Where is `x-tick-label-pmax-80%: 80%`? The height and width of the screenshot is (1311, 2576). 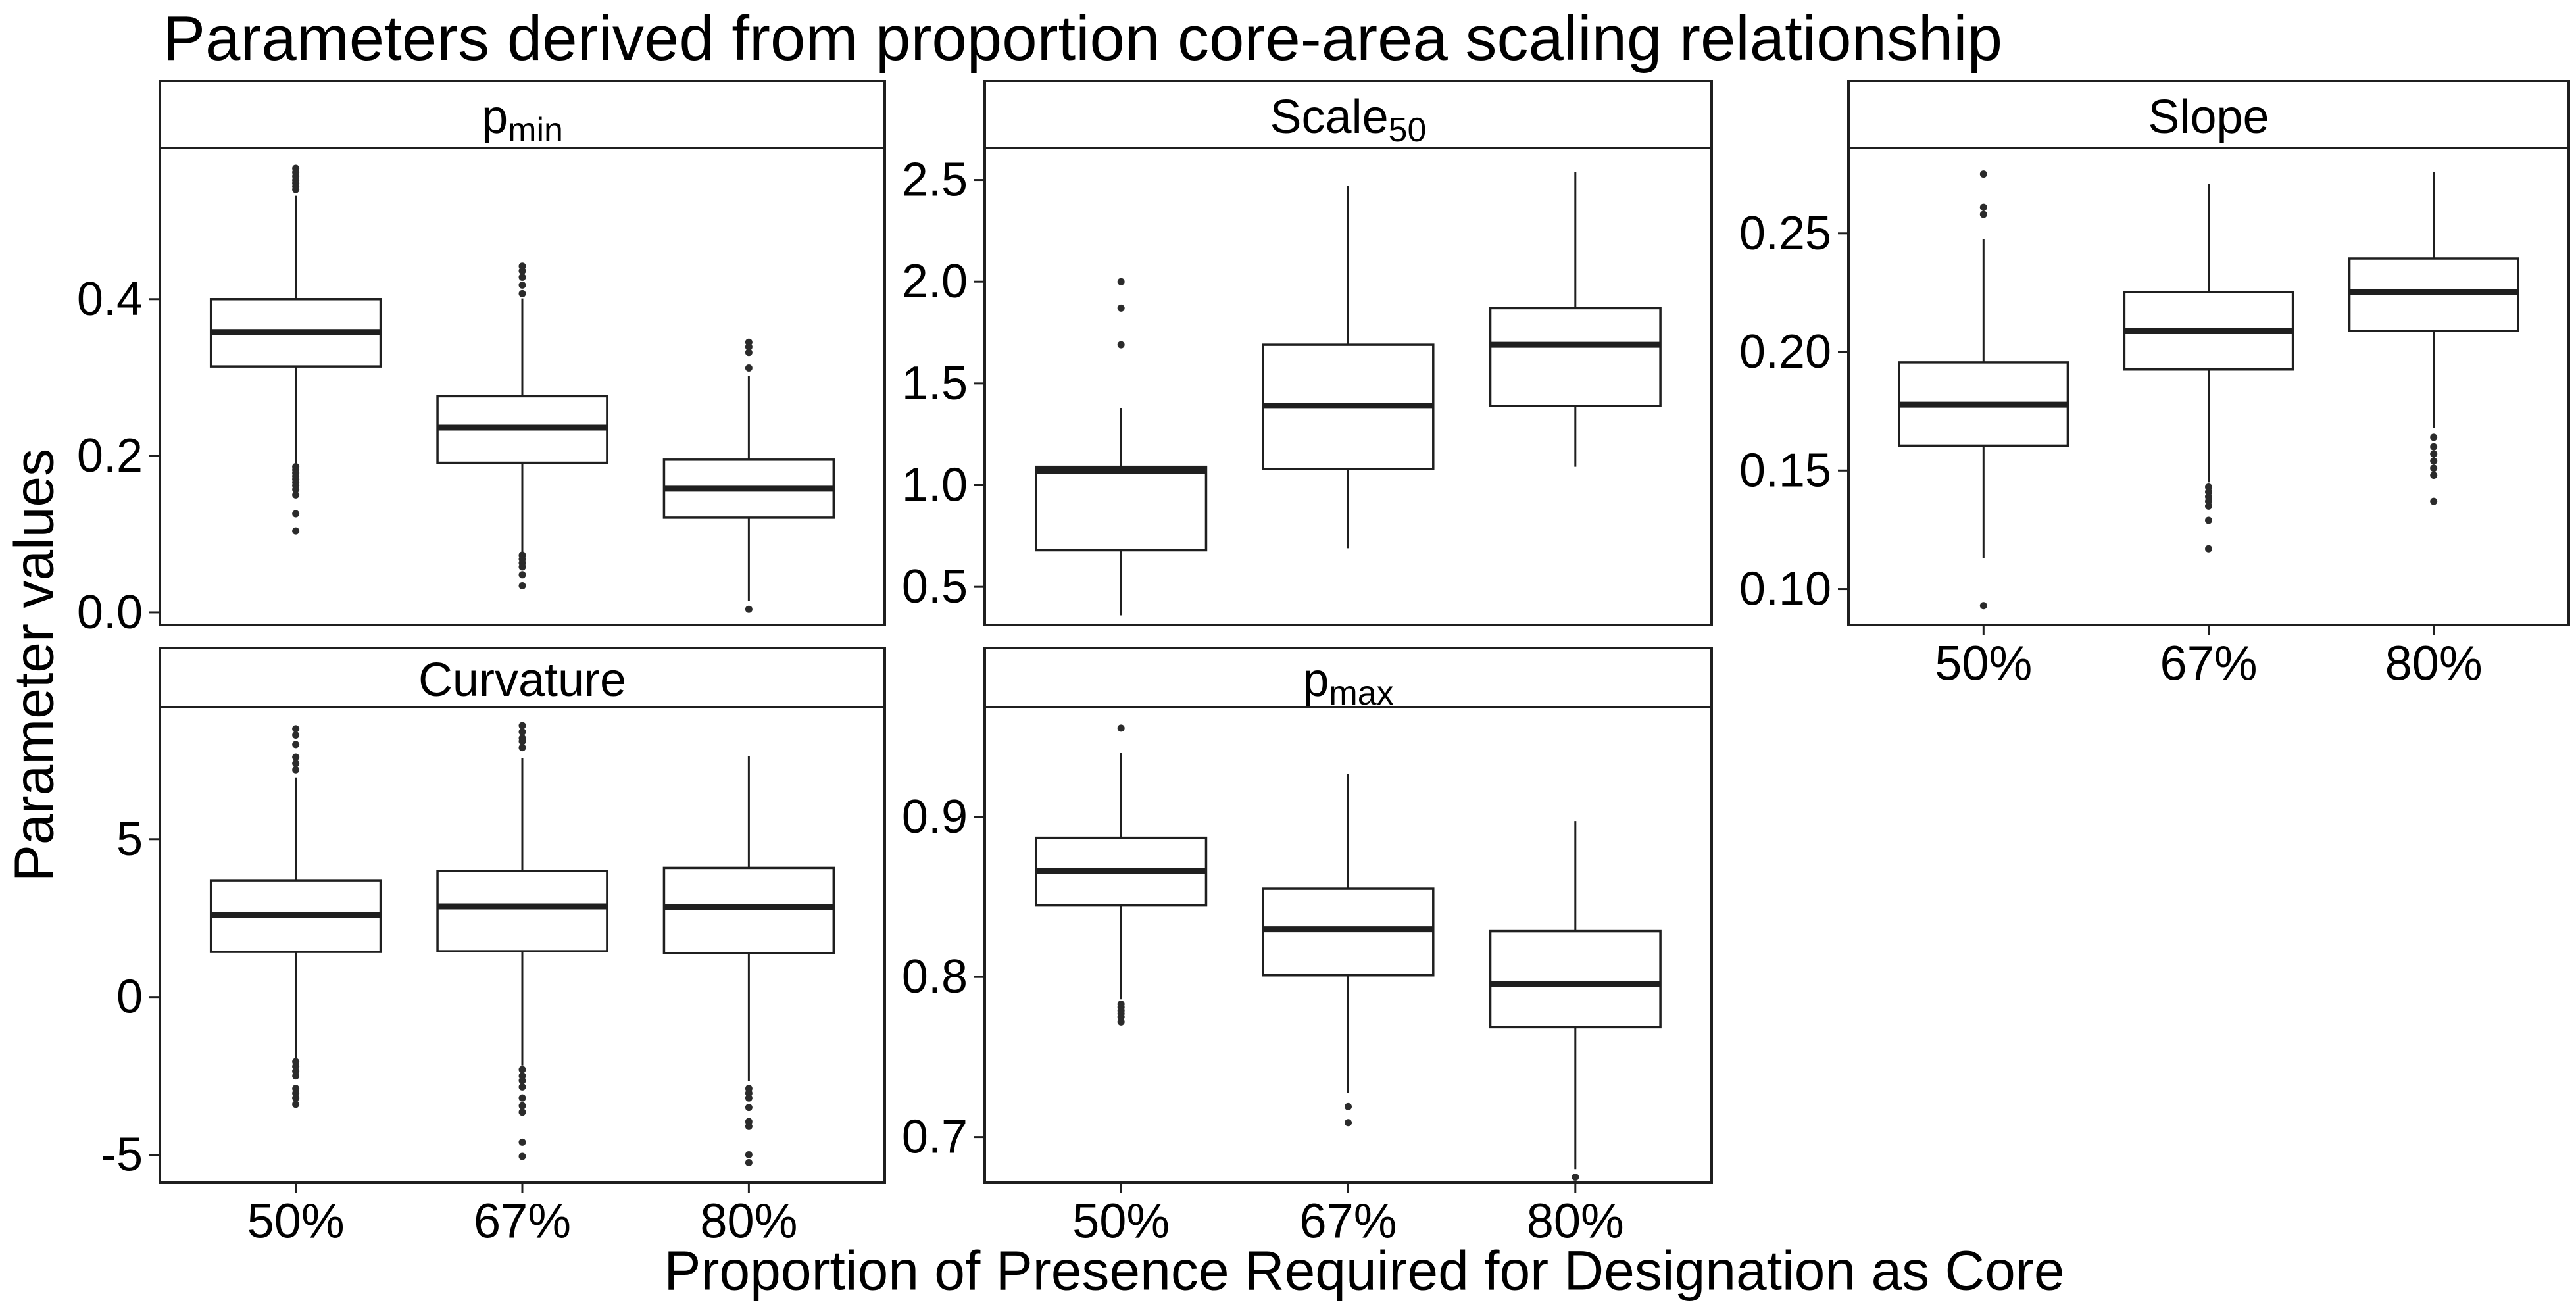 x-tick-label-pmax-80%: 80% is located at coordinates (1575, 1222).